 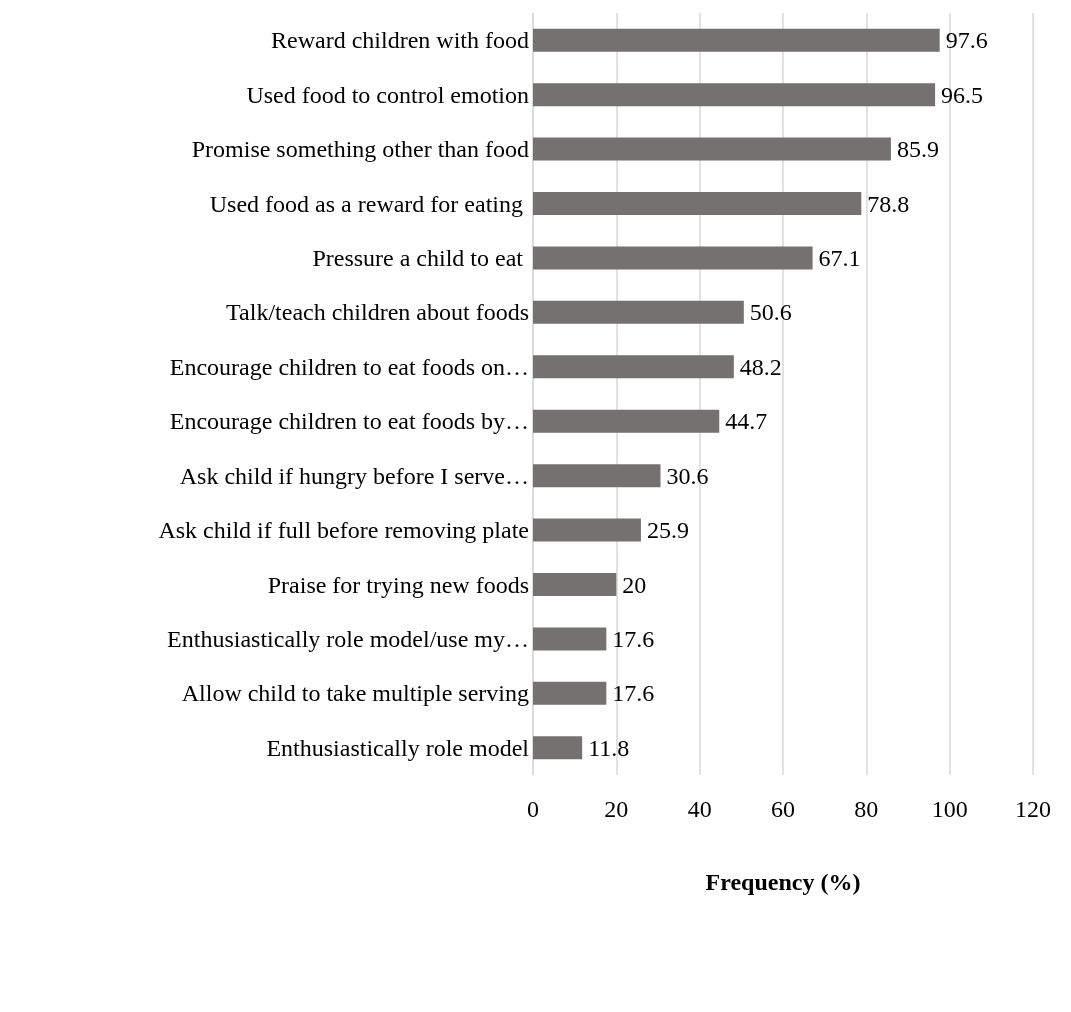 I want to click on y-tick-label: Used food to control emotion, so click(x=387, y=94).